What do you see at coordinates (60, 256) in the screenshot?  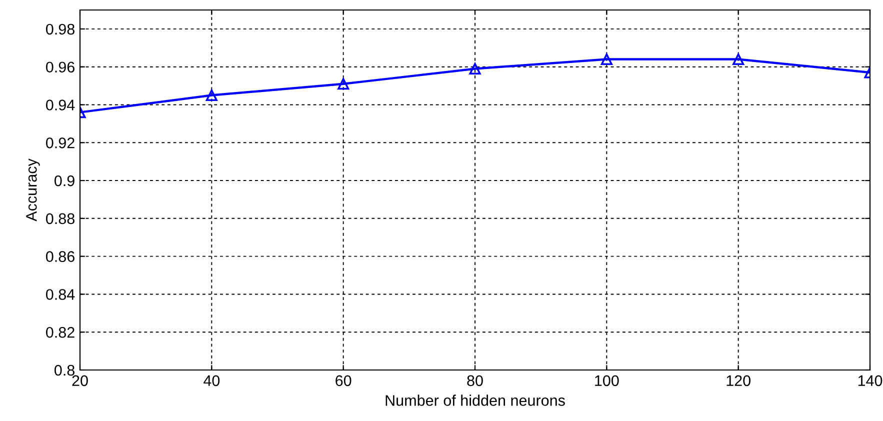 I see `y-tick-label: 0.86` at bounding box center [60, 256].